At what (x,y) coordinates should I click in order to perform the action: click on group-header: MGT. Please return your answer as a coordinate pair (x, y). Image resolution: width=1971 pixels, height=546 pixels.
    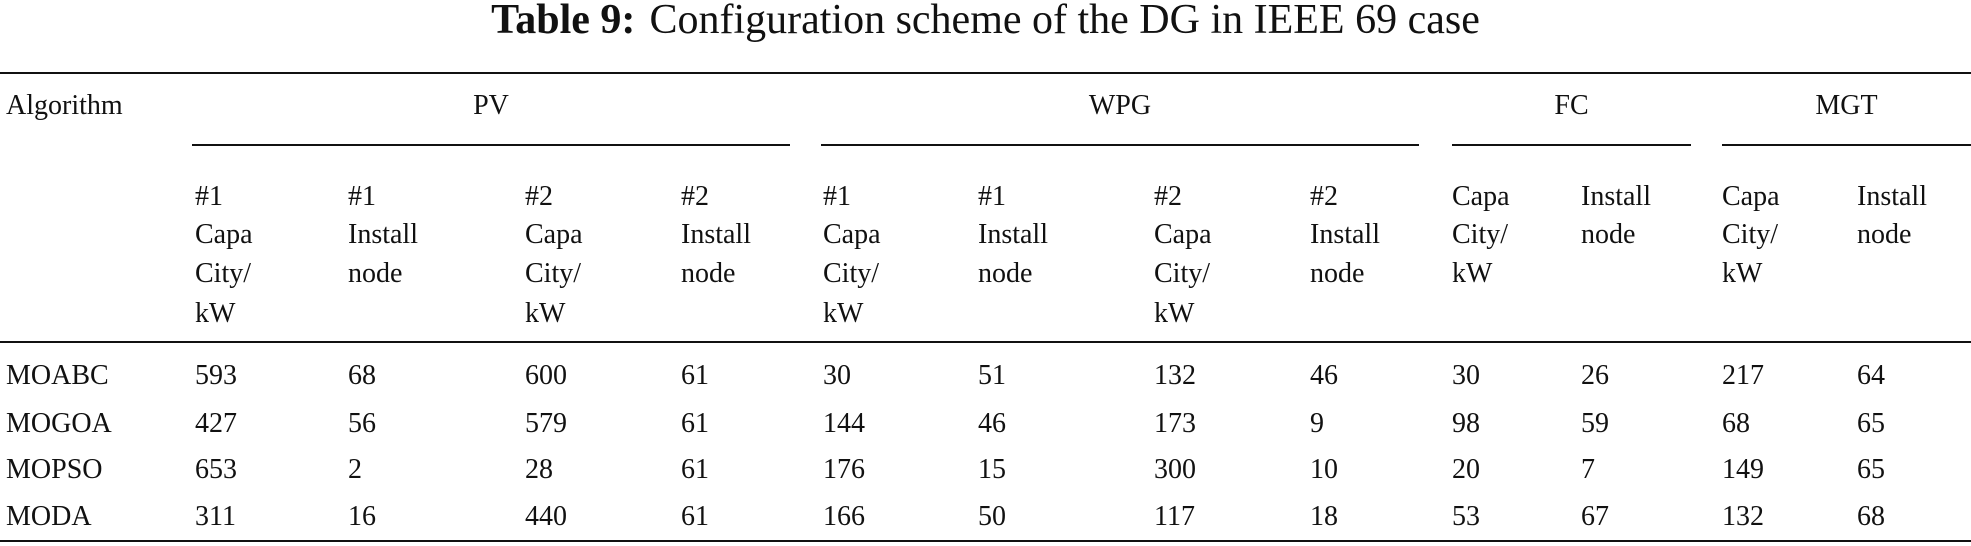
    Looking at the image, I should click on (1846, 105).